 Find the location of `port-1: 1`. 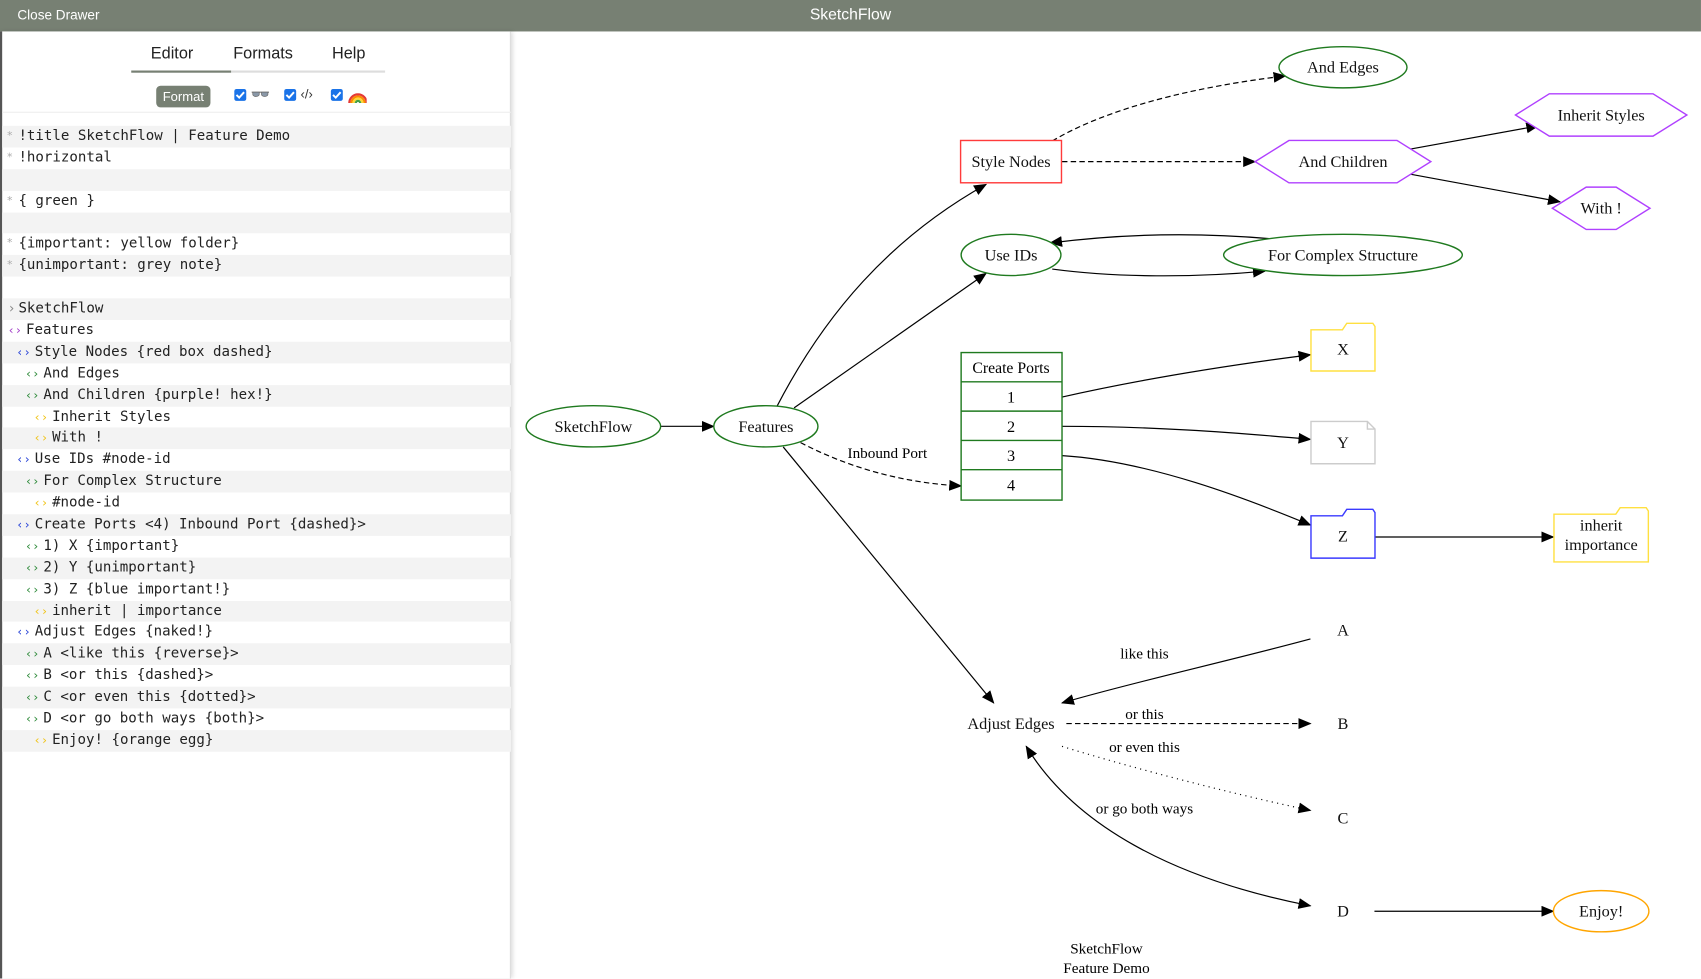

port-1: 1 is located at coordinates (1011, 397).